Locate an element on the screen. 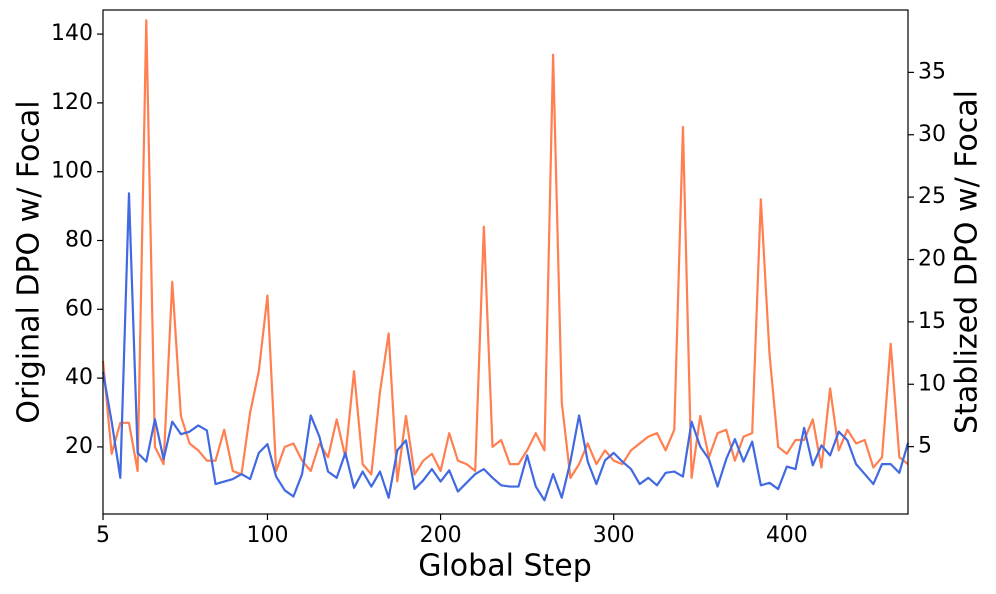 Image resolution: width=996 pixels, height=594 pixels. y2-tick-label: 35 is located at coordinates (932, 71).